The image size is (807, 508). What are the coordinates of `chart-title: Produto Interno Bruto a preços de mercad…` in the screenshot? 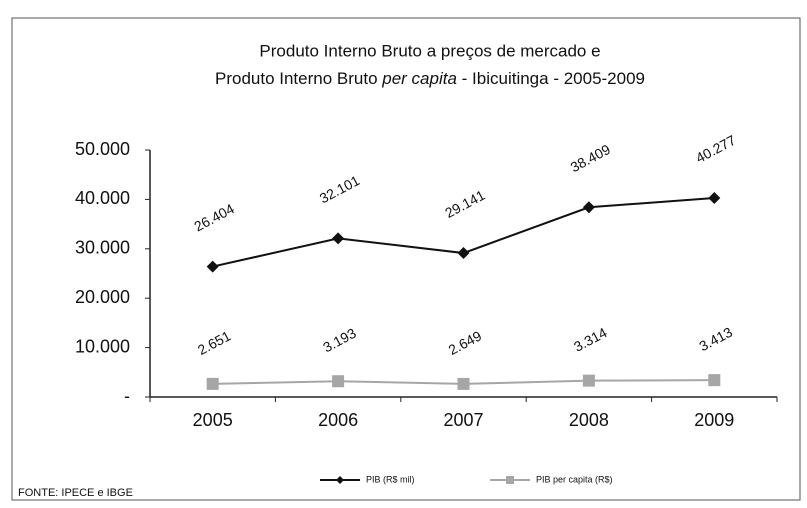 It's located at (429, 50).